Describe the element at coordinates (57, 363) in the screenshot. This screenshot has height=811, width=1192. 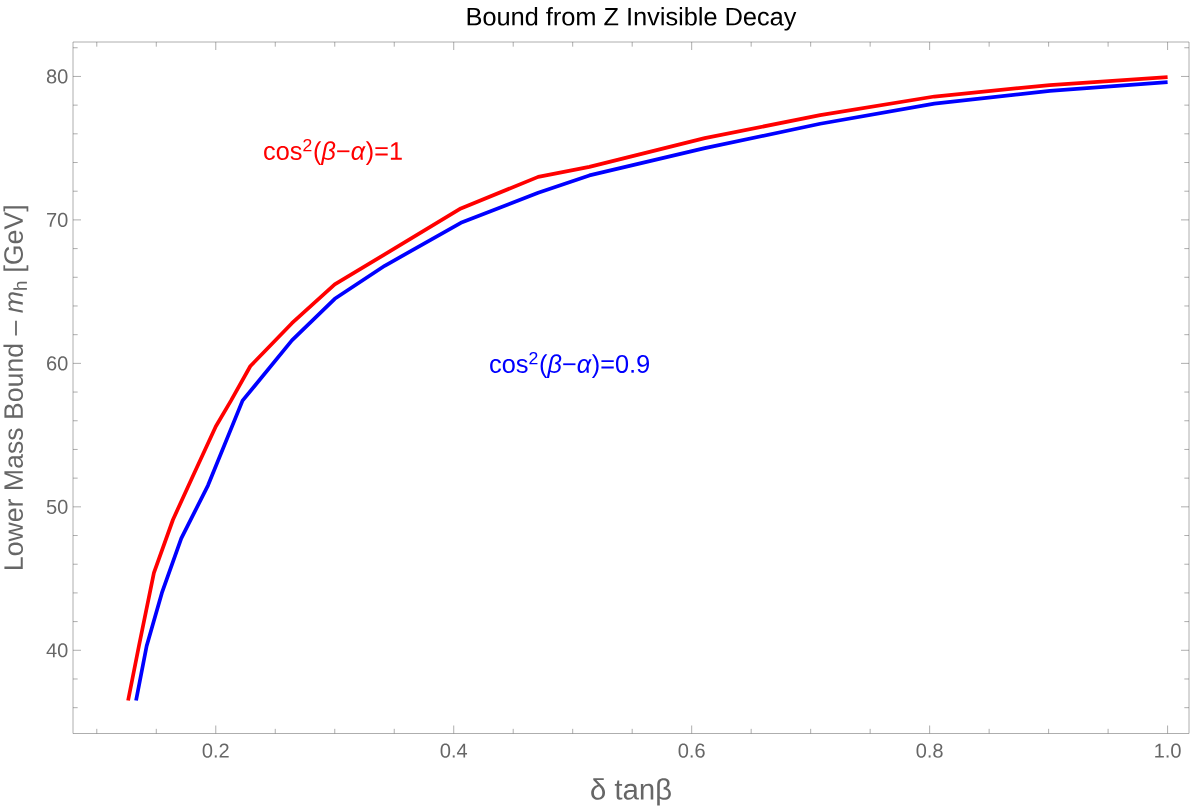
I see `y-tick-label: 60` at that location.